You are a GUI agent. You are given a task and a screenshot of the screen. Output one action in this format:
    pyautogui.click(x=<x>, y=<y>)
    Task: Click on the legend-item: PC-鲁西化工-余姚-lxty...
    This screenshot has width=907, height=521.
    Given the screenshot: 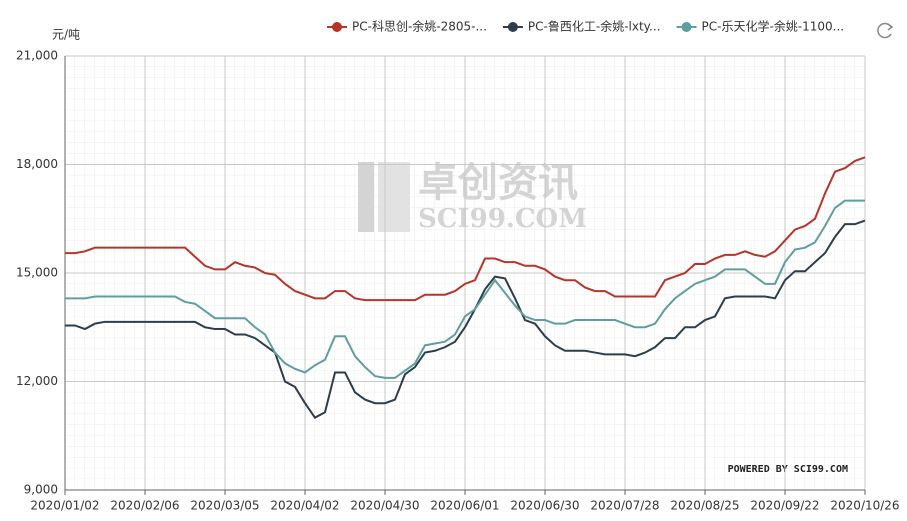 What is the action you would take?
    pyautogui.click(x=581, y=26)
    